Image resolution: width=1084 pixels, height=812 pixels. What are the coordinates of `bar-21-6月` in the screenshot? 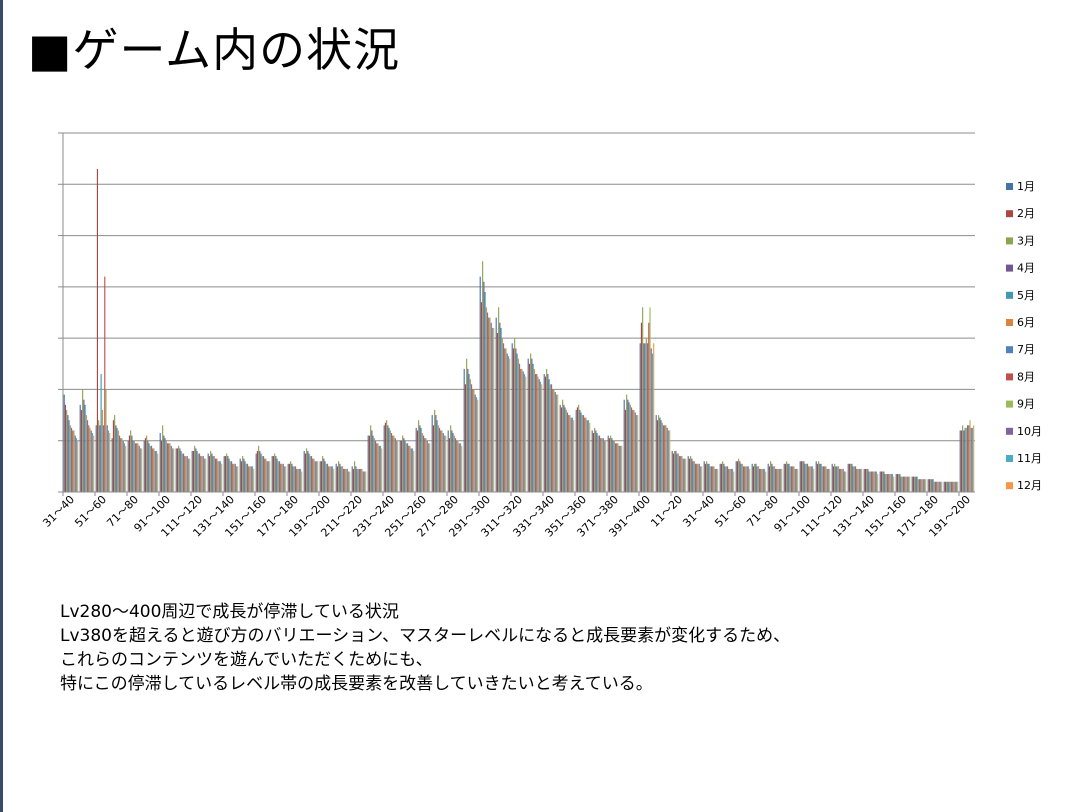 It's located at (390, 461).